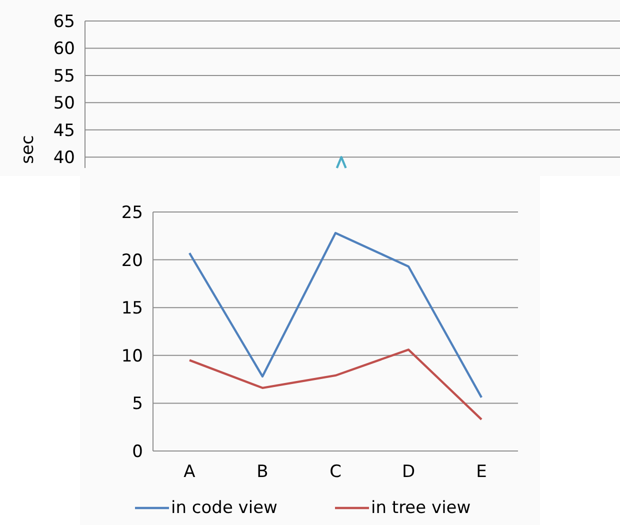  What do you see at coordinates (421, 508) in the screenshot?
I see `legend-label: in tree view` at bounding box center [421, 508].